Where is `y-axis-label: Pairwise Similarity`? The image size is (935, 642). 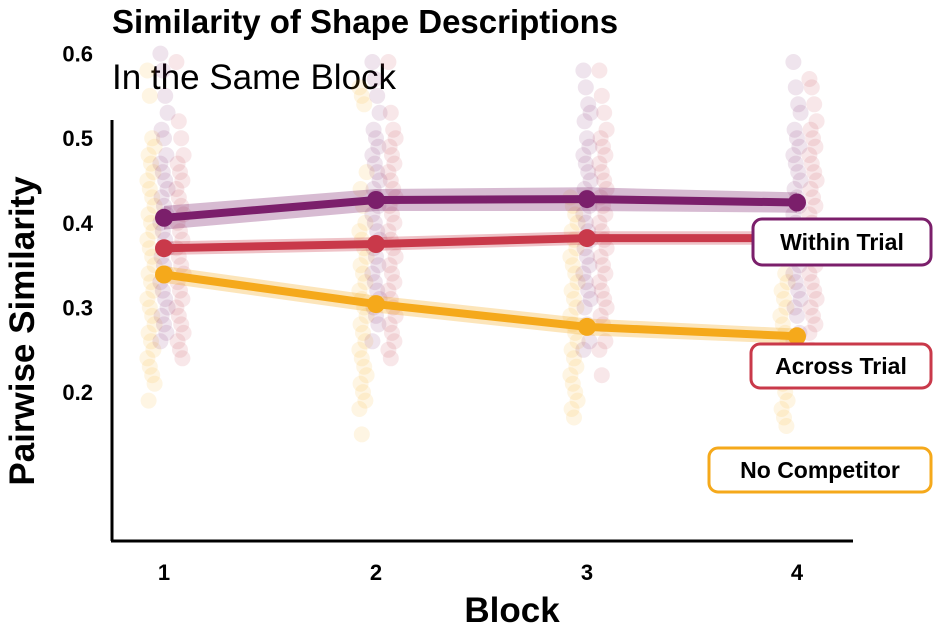 y-axis-label: Pairwise Similarity is located at coordinates (22, 331).